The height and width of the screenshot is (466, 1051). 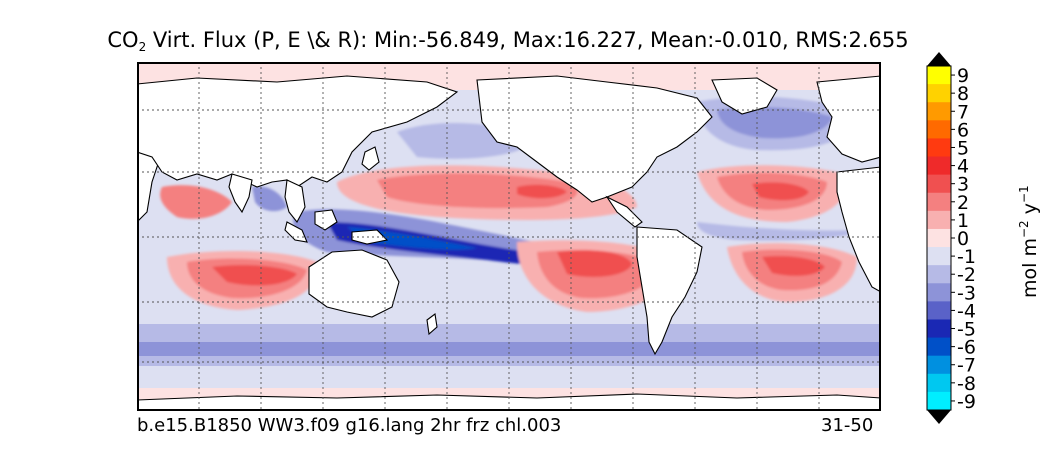 What do you see at coordinates (966, 330) in the screenshot?
I see `colorbar-tick-label: -5` at bounding box center [966, 330].